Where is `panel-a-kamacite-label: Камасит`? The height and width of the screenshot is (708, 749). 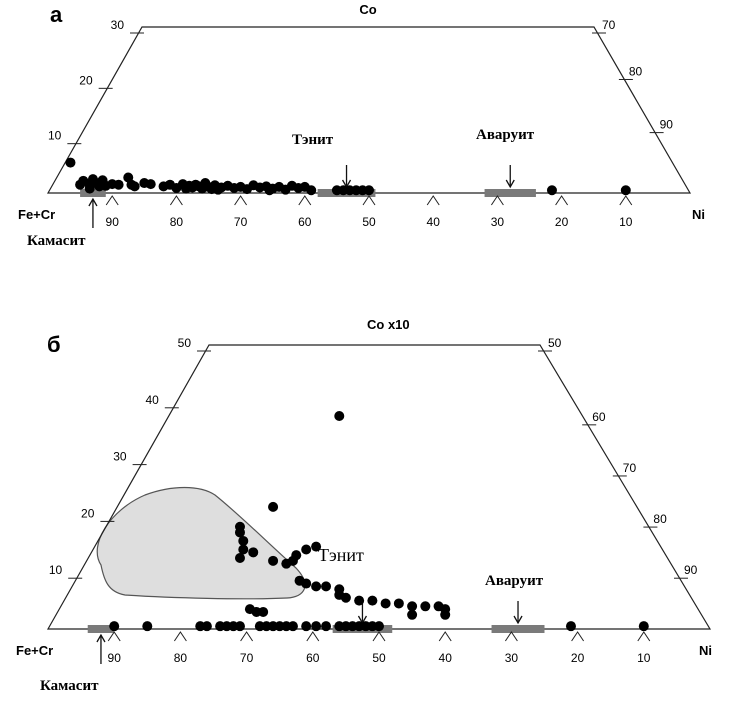 panel-a-kamacite-label: Камасит is located at coordinates (56, 241).